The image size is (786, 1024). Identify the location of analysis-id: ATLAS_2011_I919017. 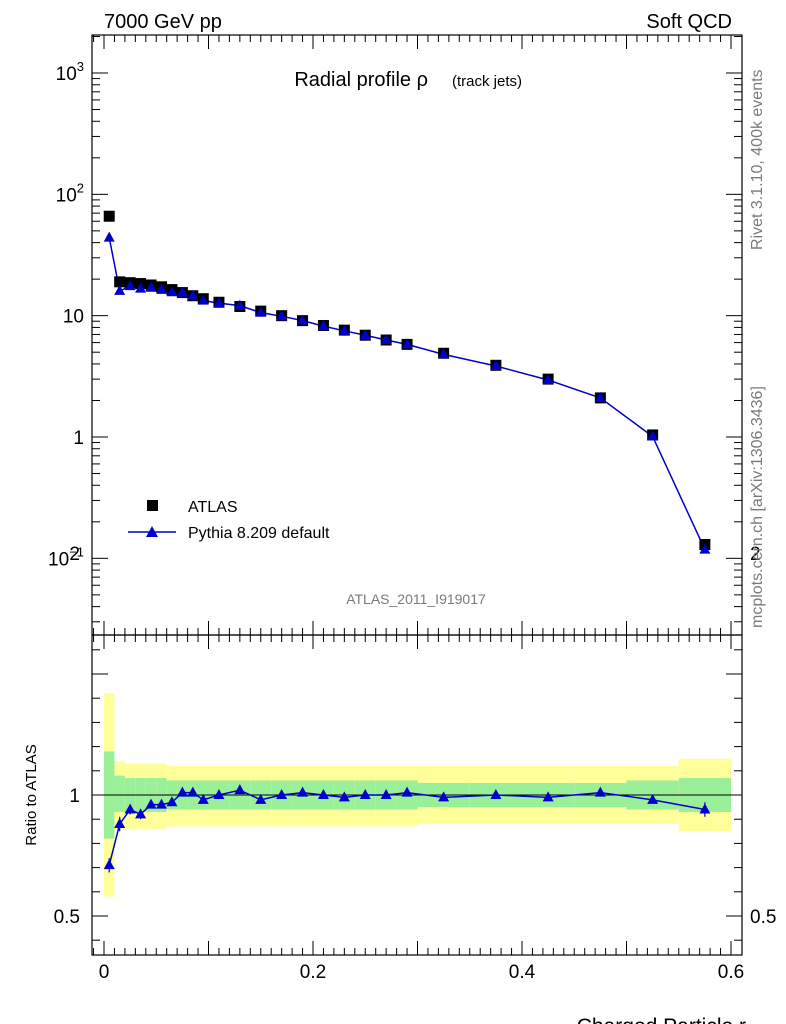
(416, 599).